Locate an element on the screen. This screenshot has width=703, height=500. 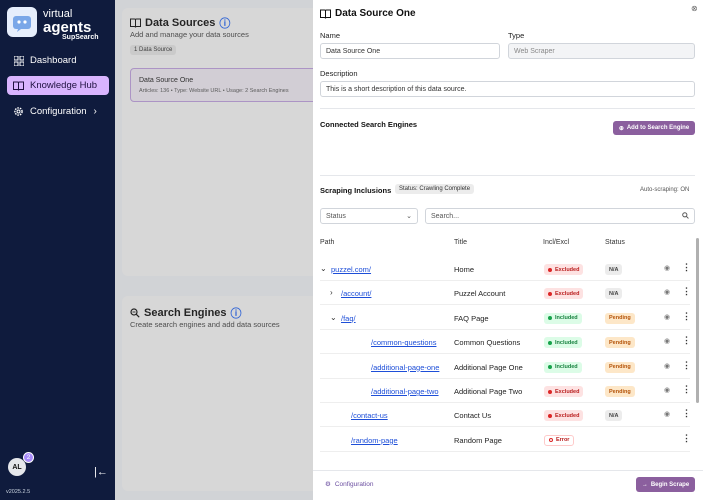
table-row: › /account/Puzzel Account Excluded N/A ◉ ⋮ is located at coordinates (505, 293).